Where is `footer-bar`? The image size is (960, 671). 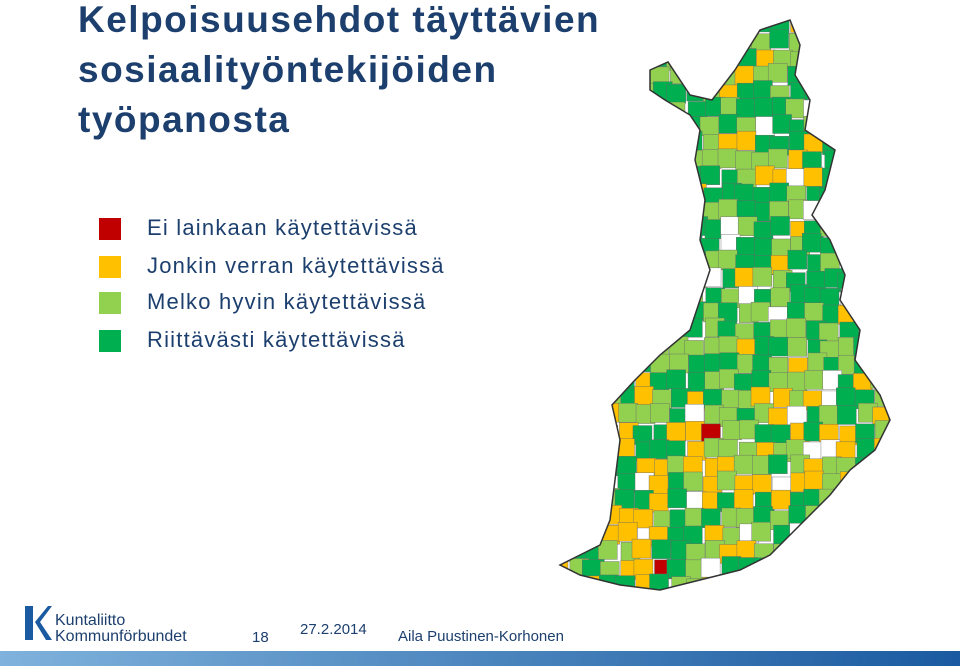 footer-bar is located at coordinates (480, 658).